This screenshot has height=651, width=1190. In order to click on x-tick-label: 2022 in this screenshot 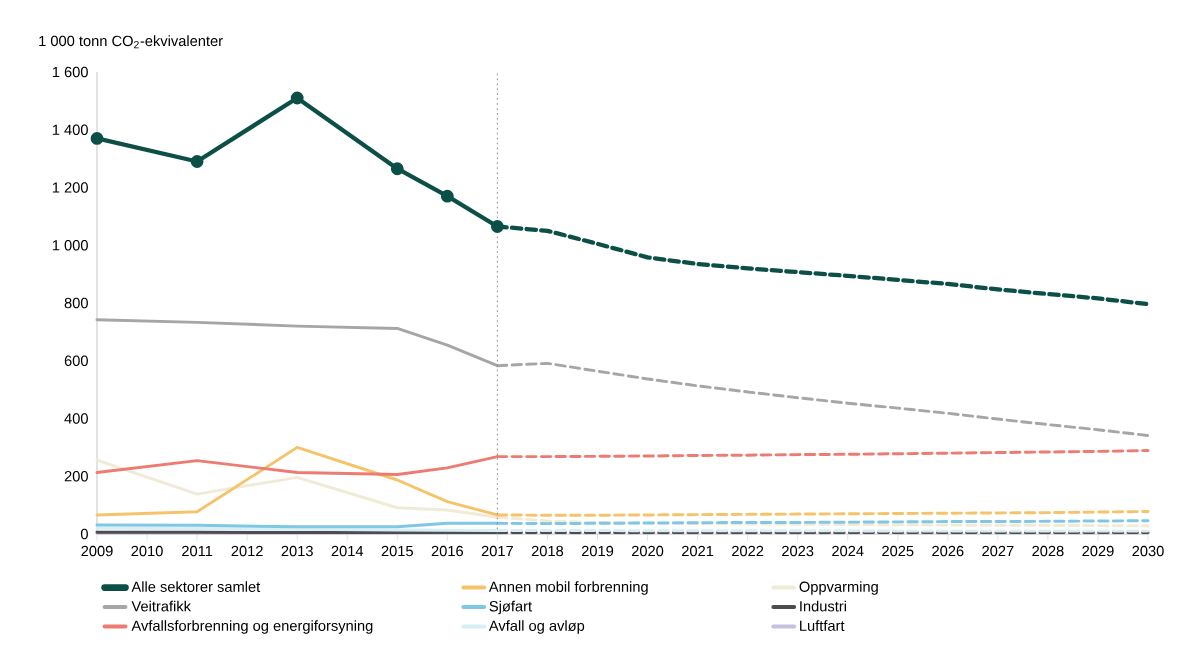, I will do `click(748, 551)`.